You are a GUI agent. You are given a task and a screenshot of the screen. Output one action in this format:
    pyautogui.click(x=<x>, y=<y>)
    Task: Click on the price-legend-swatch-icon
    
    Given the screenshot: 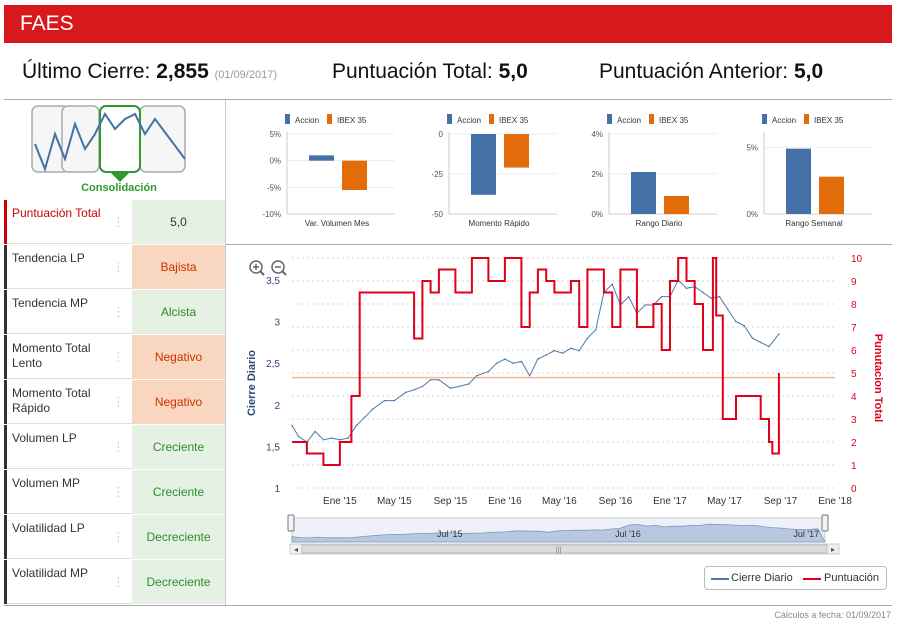 What is the action you would take?
    pyautogui.click(x=720, y=579)
    